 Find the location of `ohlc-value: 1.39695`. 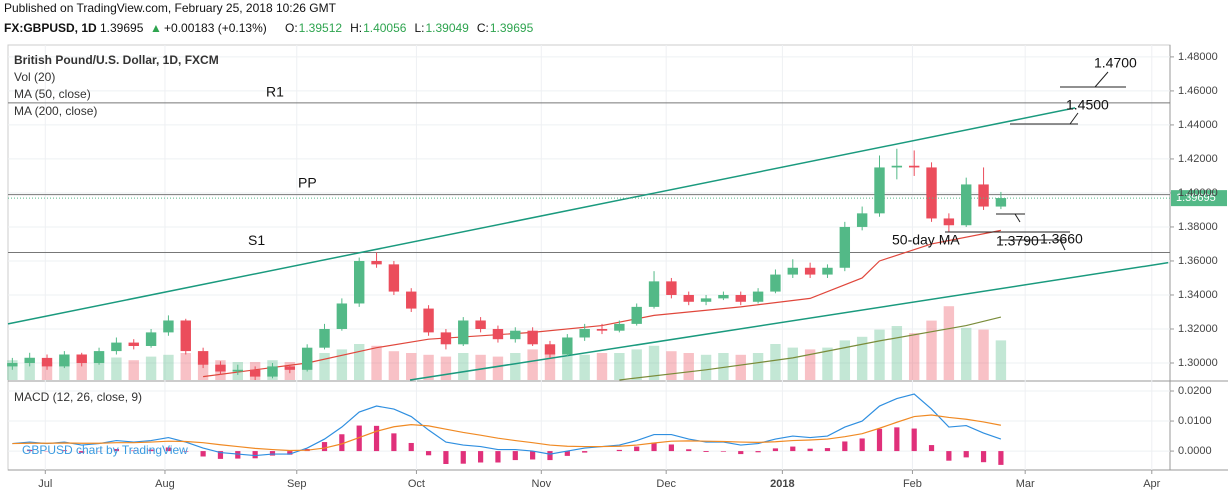

ohlc-value: 1.39695 is located at coordinates (512, 28).